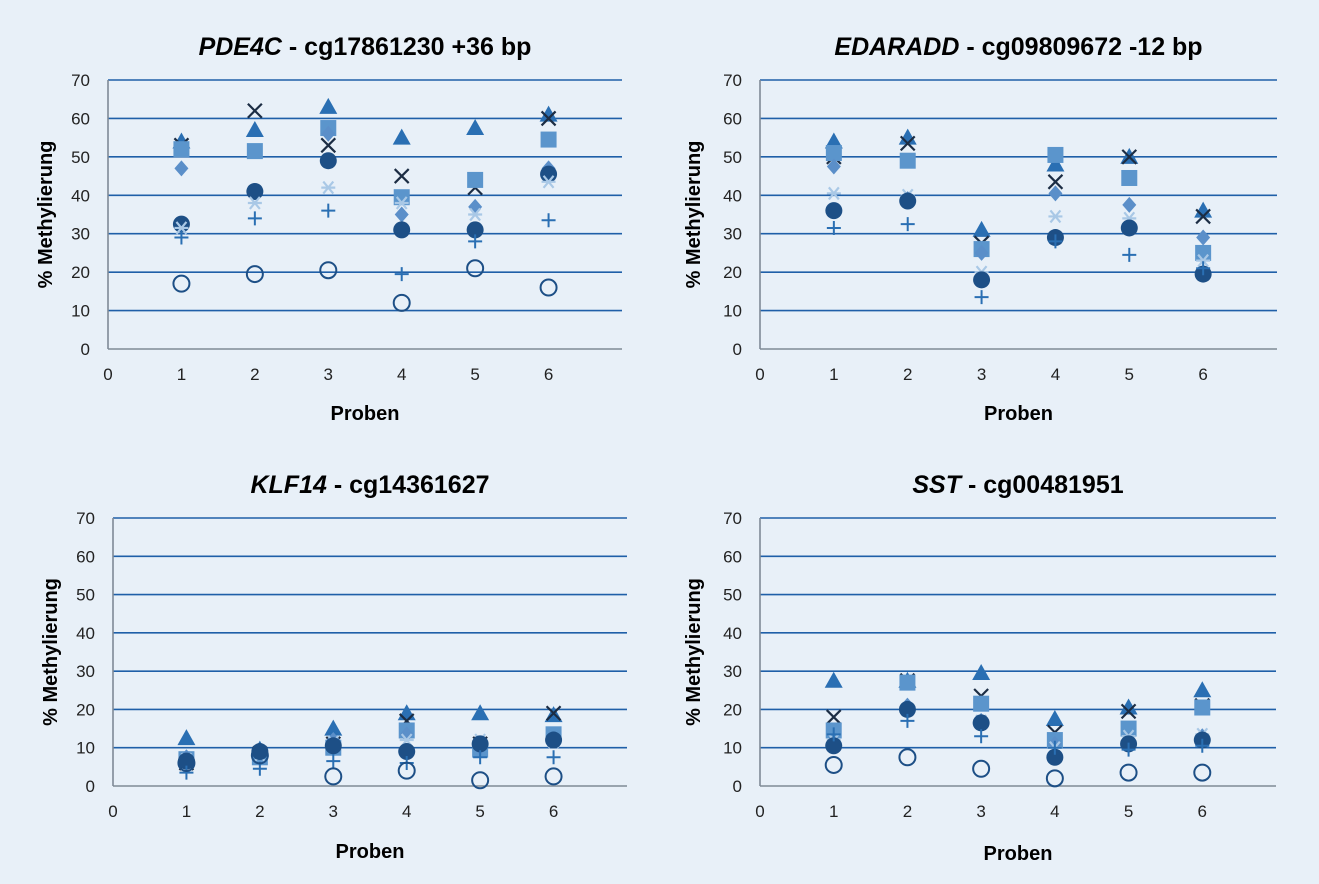 The height and width of the screenshot is (884, 1319). I want to click on x-axis-label: Proben, so click(1018, 414).